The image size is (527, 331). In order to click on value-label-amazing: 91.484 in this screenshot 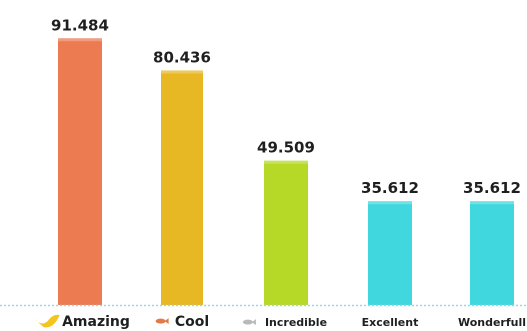, I will do `click(80, 25)`.